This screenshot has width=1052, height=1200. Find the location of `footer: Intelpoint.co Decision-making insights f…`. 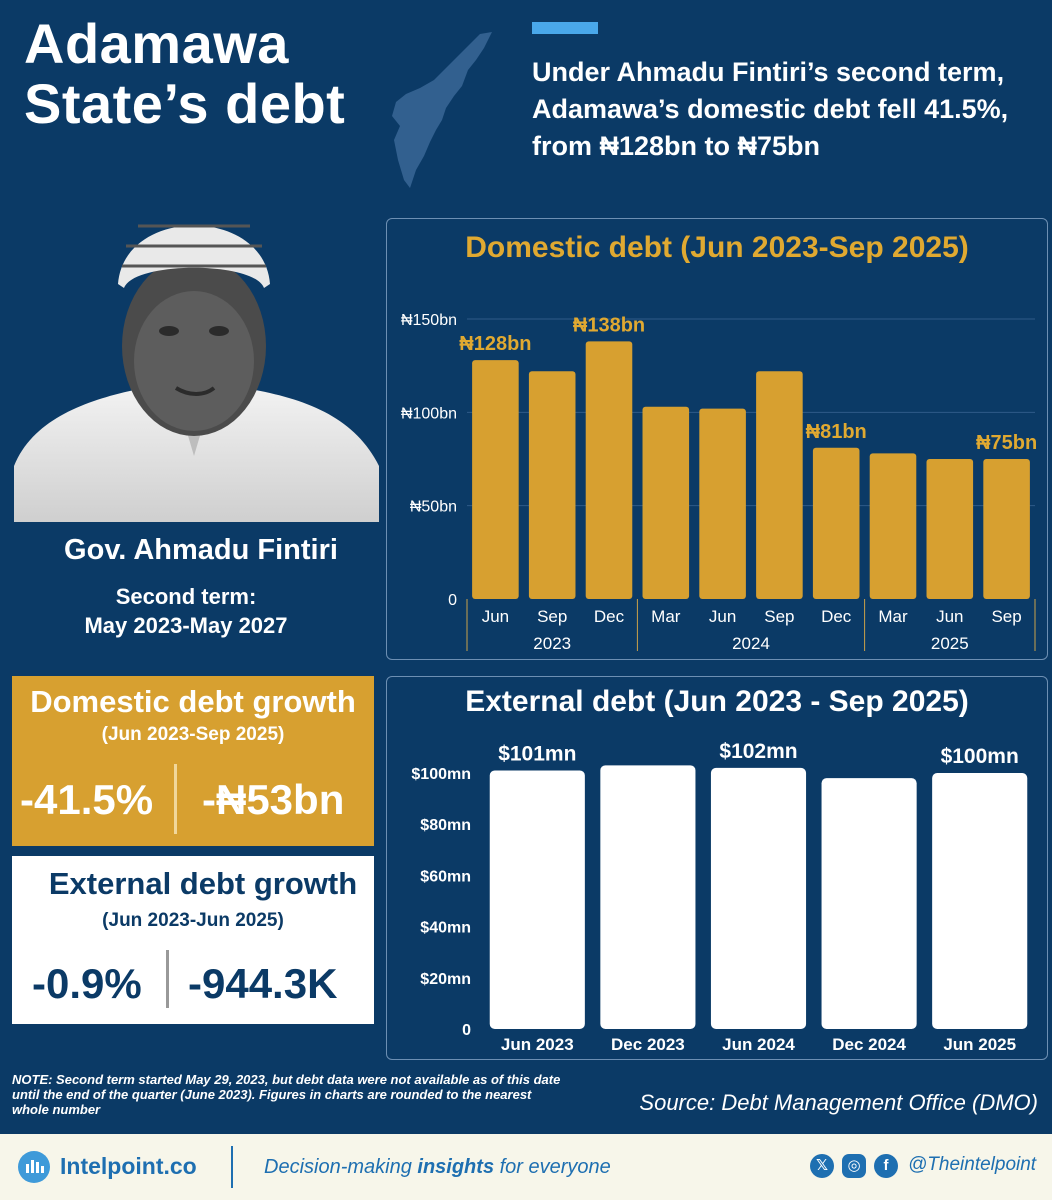

footer: Intelpoint.co Decision-making insights f… is located at coordinates (526, 1167).